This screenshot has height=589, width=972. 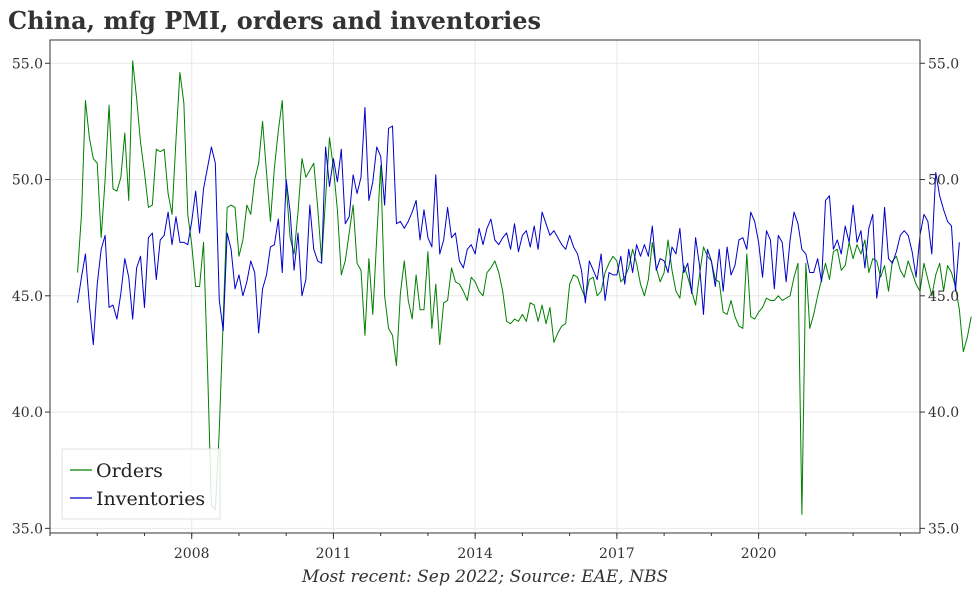 What do you see at coordinates (759, 554) in the screenshot?
I see `x-tick-label: 2020` at bounding box center [759, 554].